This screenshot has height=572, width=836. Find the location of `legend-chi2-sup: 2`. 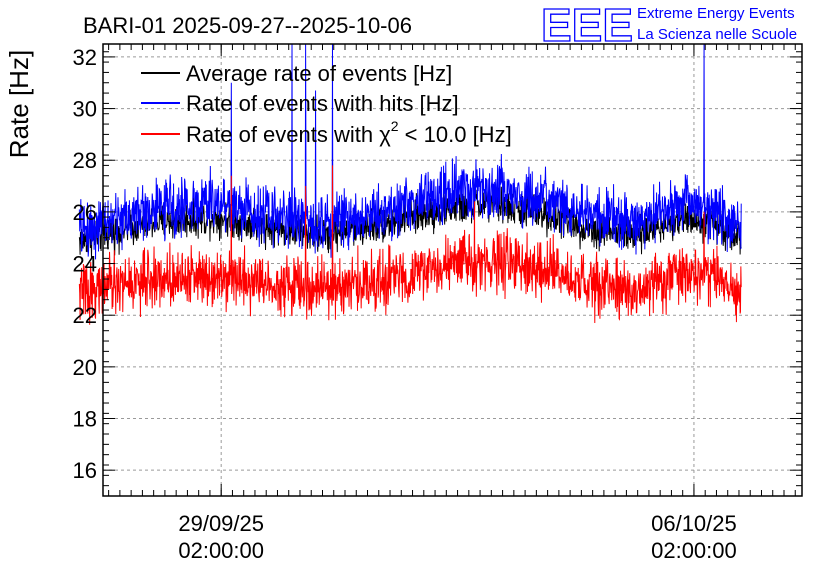

legend-chi2-sup: 2 is located at coordinates (395, 126).